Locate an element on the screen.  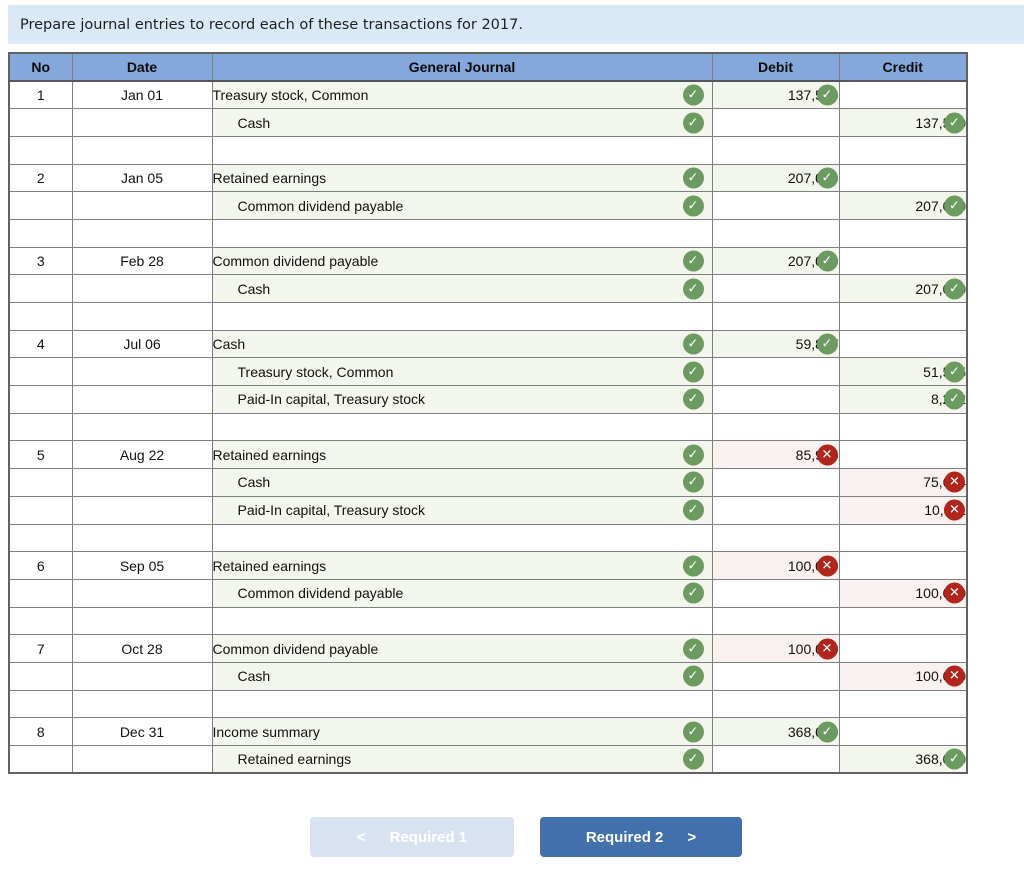
debit-cell: 137,500 ✓ is located at coordinates (775, 95).